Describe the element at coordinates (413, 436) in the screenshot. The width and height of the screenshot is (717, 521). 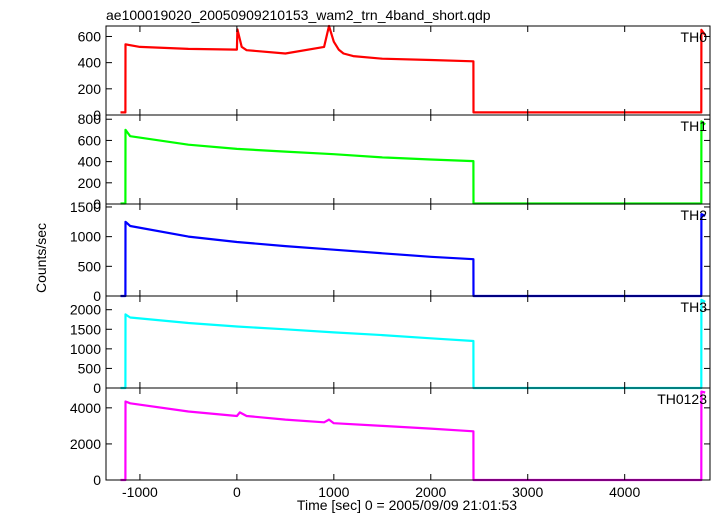
I see `series-line-th0123` at that location.